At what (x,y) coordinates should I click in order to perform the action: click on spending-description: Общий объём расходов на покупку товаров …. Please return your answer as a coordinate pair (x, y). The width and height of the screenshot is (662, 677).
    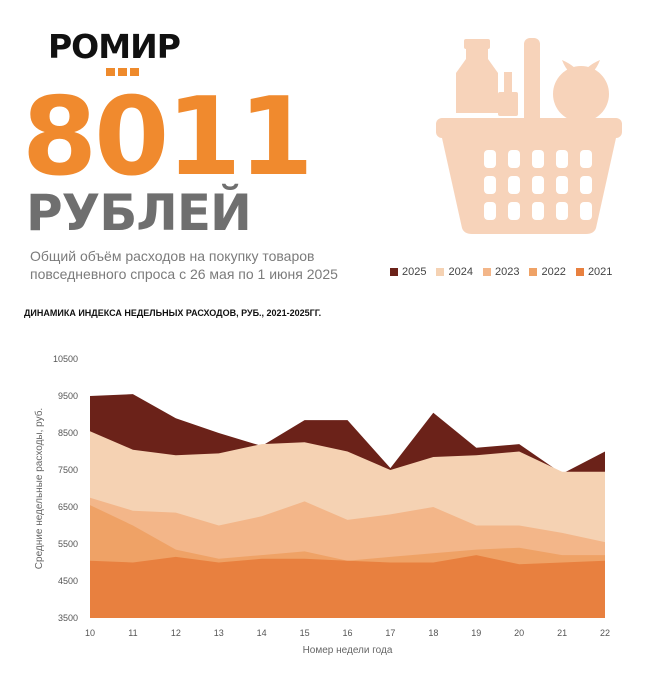
    Looking at the image, I should click on (184, 265).